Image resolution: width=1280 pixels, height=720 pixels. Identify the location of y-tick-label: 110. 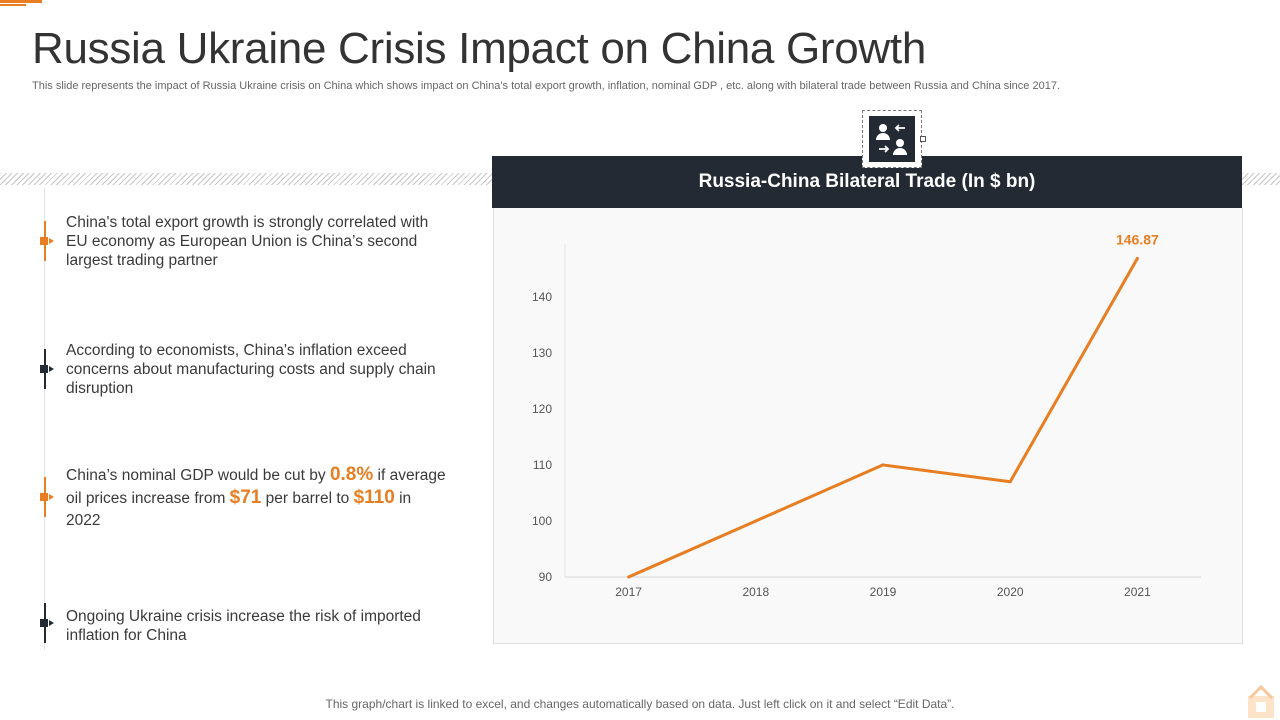
(542, 465).